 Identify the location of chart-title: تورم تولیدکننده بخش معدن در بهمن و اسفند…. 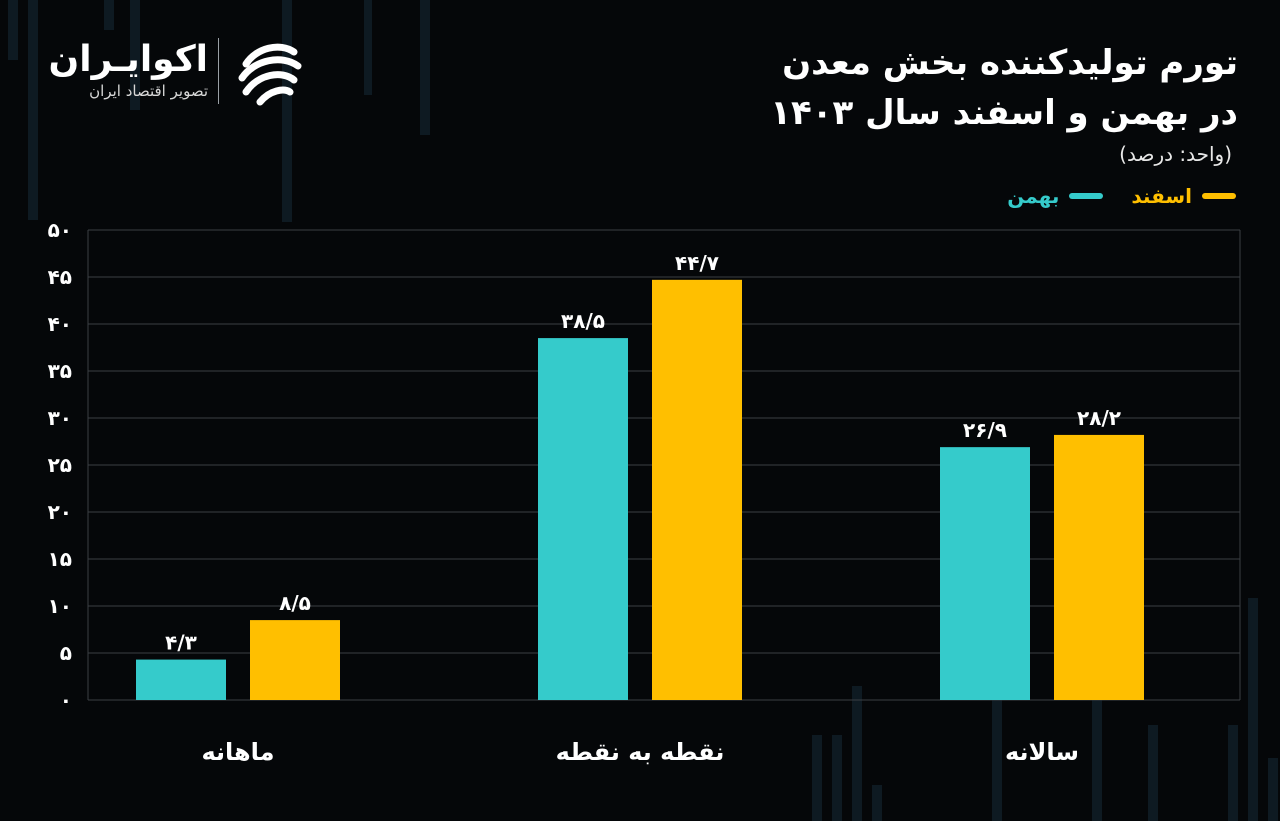
(888, 88).